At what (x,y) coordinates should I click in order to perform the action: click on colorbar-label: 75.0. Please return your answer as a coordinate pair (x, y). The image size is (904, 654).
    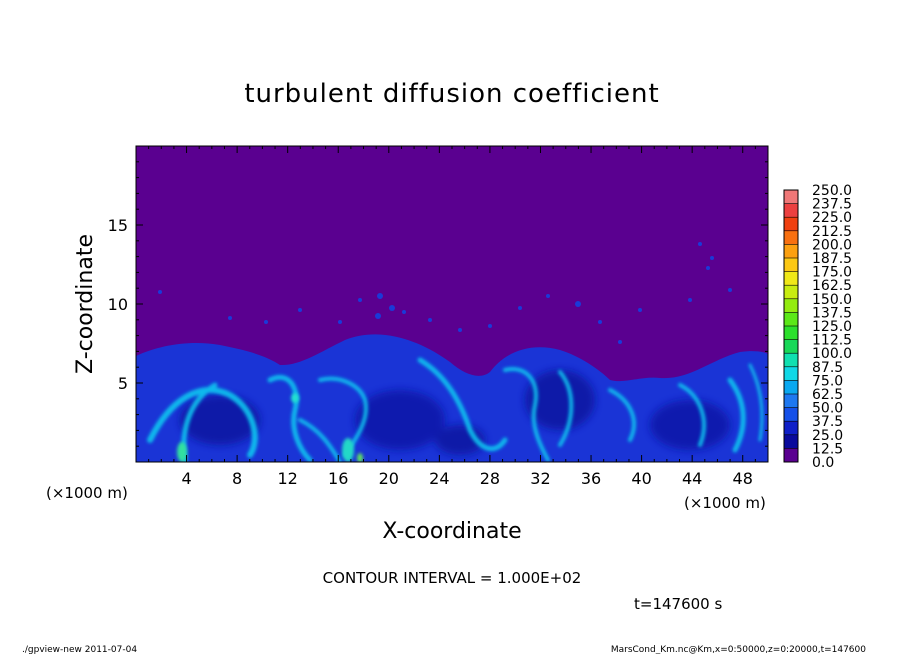
    Looking at the image, I should click on (827, 381).